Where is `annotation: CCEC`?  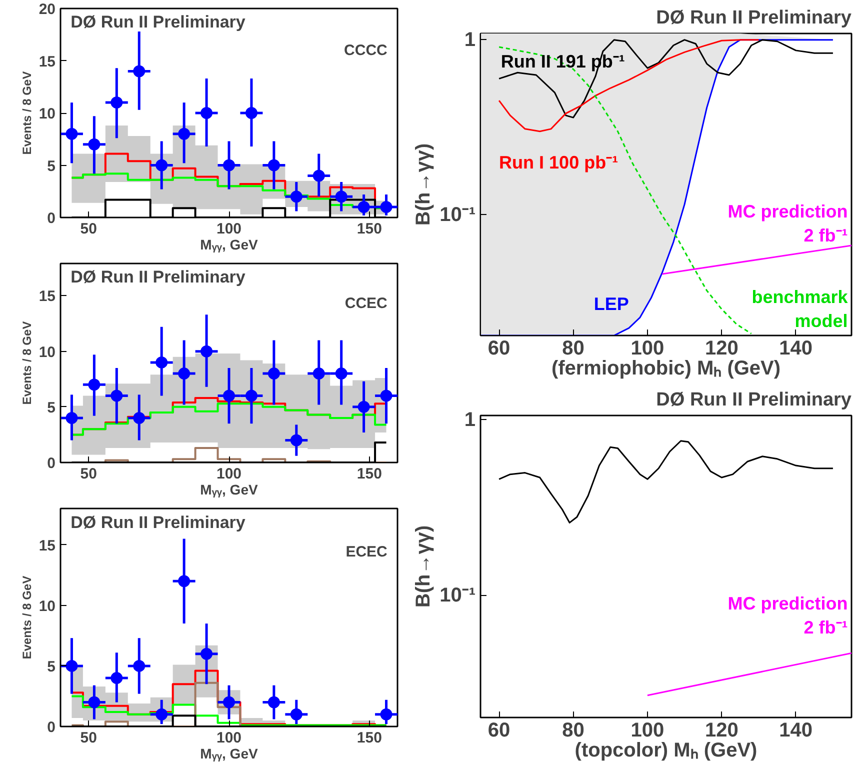
annotation: CCEC is located at coordinates (366, 303).